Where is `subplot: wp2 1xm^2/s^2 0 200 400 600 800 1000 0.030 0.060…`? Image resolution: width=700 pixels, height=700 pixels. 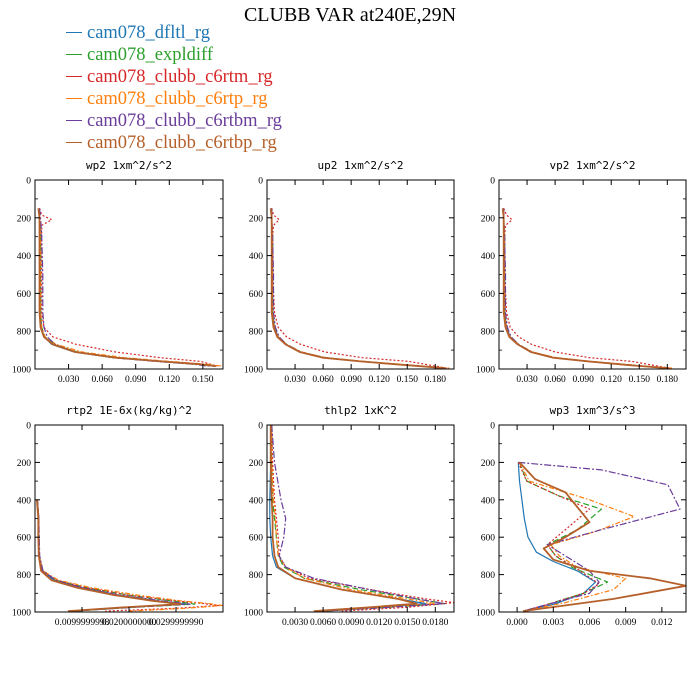 subplot: wp2 1xm^2/s^2 0 200 400 600 800 1000 0.030 0.060… is located at coordinates (118, 272).